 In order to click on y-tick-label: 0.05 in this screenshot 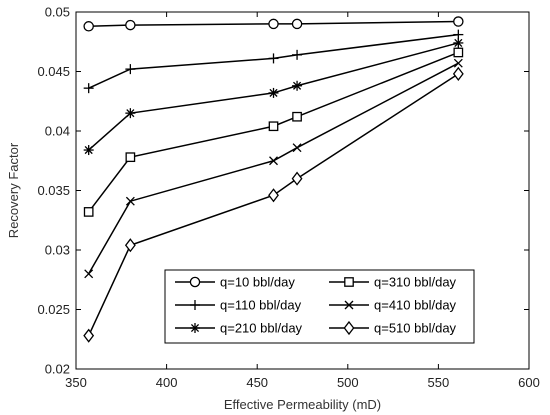, I will do `click(57, 12)`.